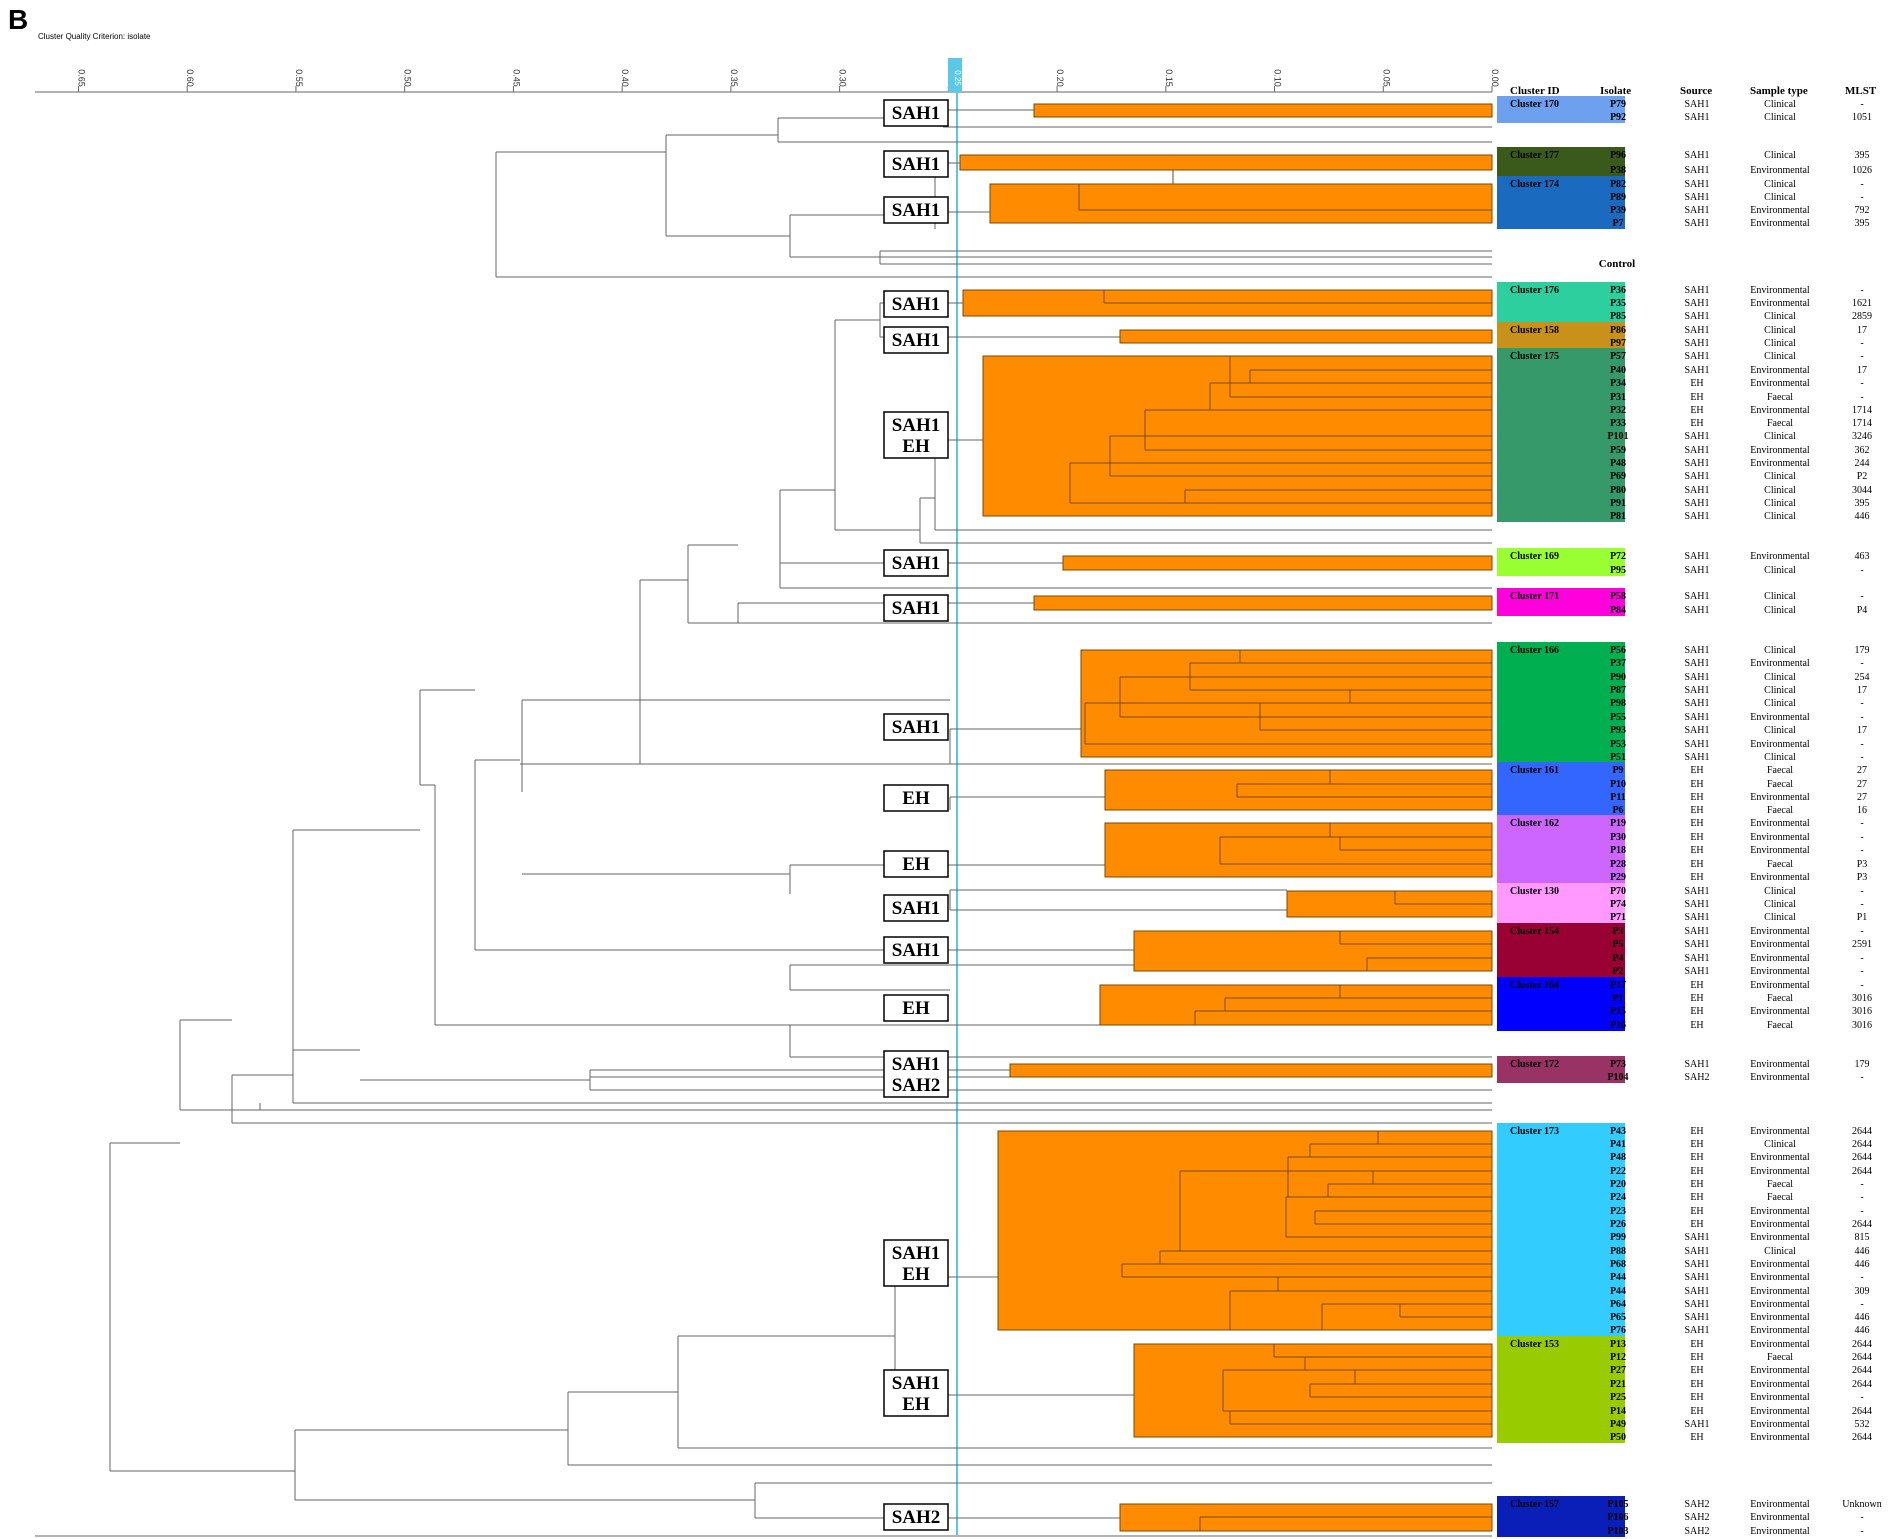 This screenshot has width=1902, height=1539. I want to click on isolate-id: P95, so click(1618, 570).